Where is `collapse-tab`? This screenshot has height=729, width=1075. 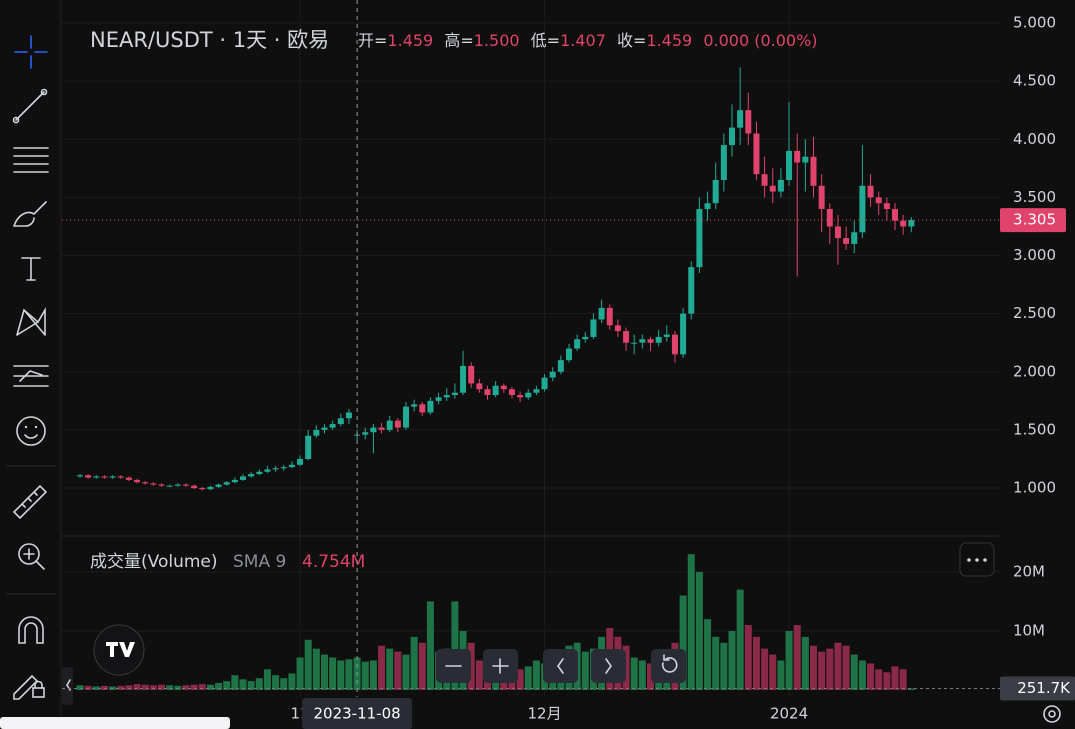
collapse-tab is located at coordinates (67, 686).